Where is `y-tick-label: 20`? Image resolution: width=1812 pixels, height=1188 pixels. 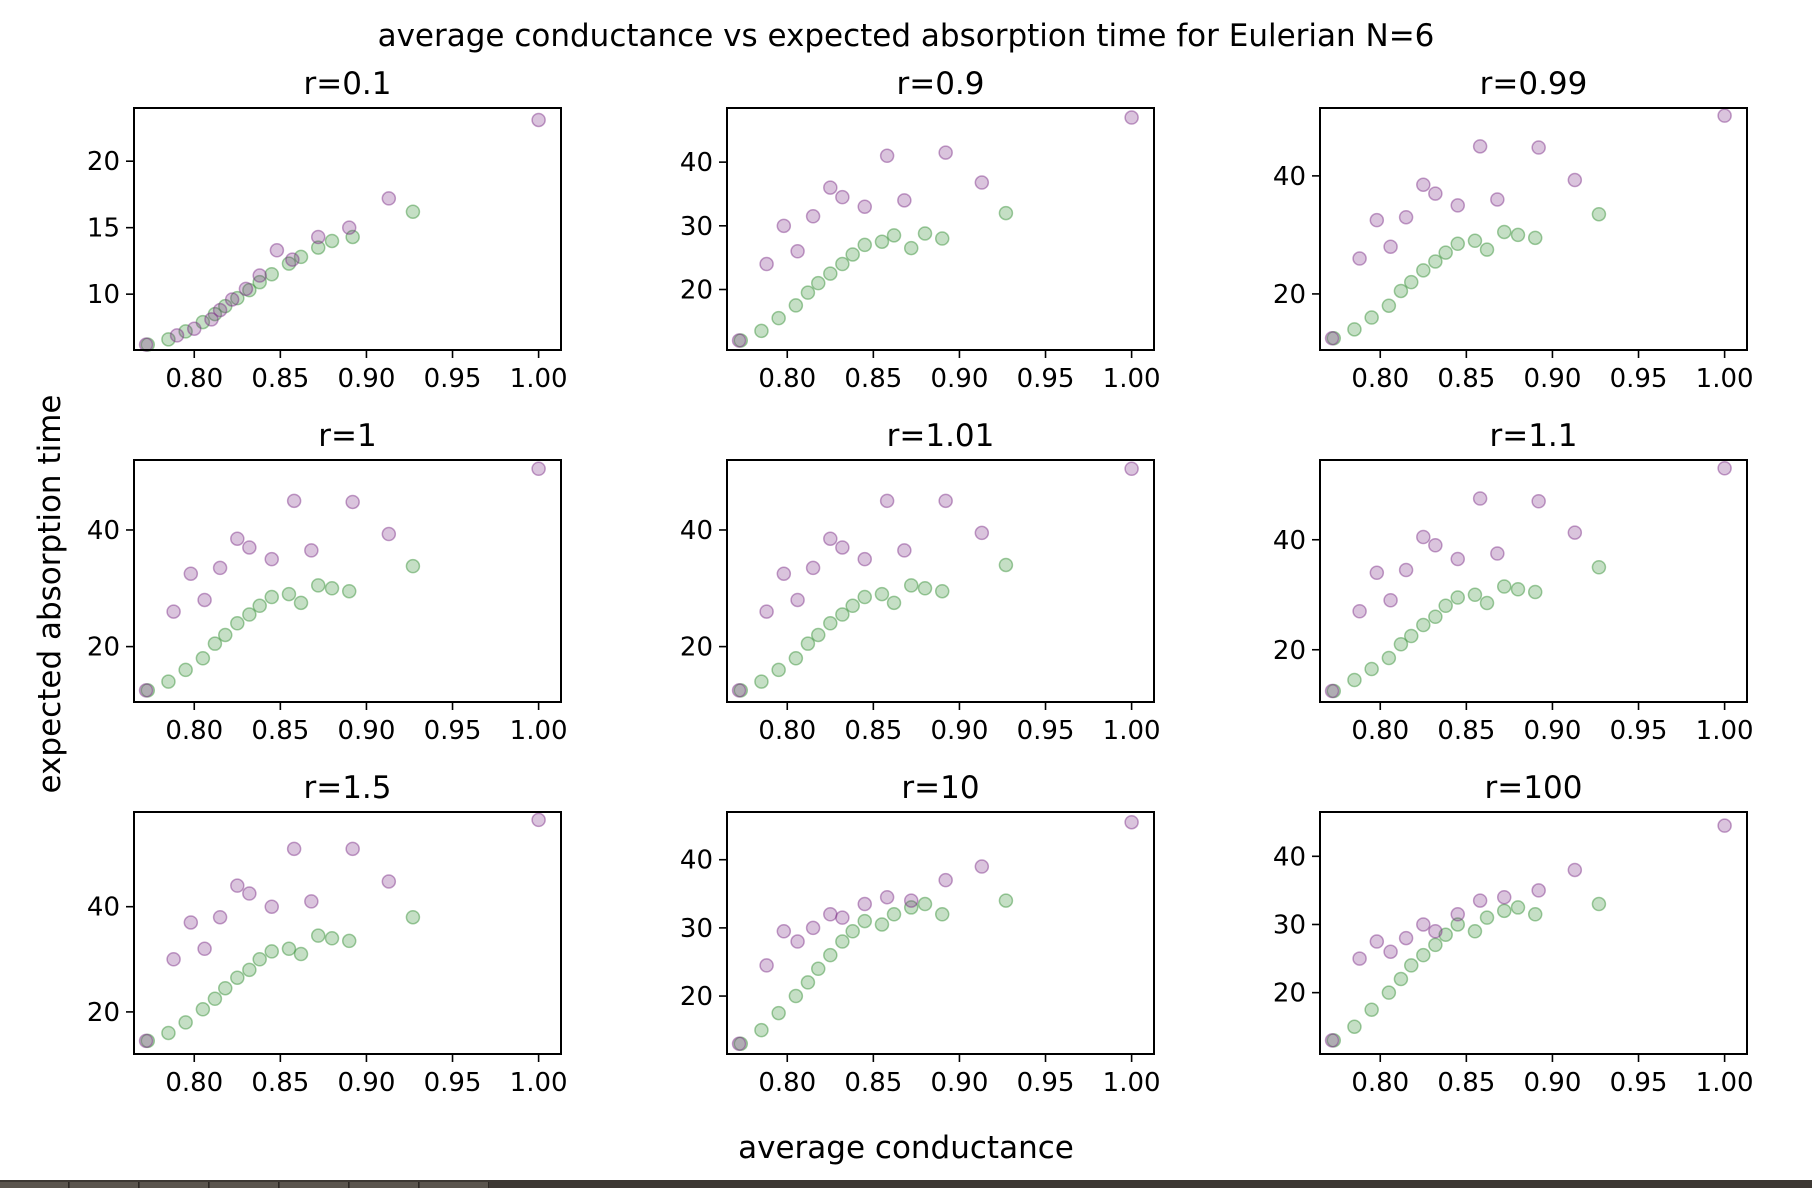
y-tick-label: 20 is located at coordinates (103, 162).